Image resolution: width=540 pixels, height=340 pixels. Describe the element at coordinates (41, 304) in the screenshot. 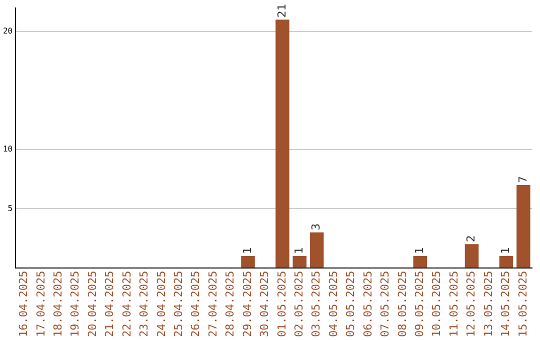

I see `x-tick-label: 17.04.2025` at that location.